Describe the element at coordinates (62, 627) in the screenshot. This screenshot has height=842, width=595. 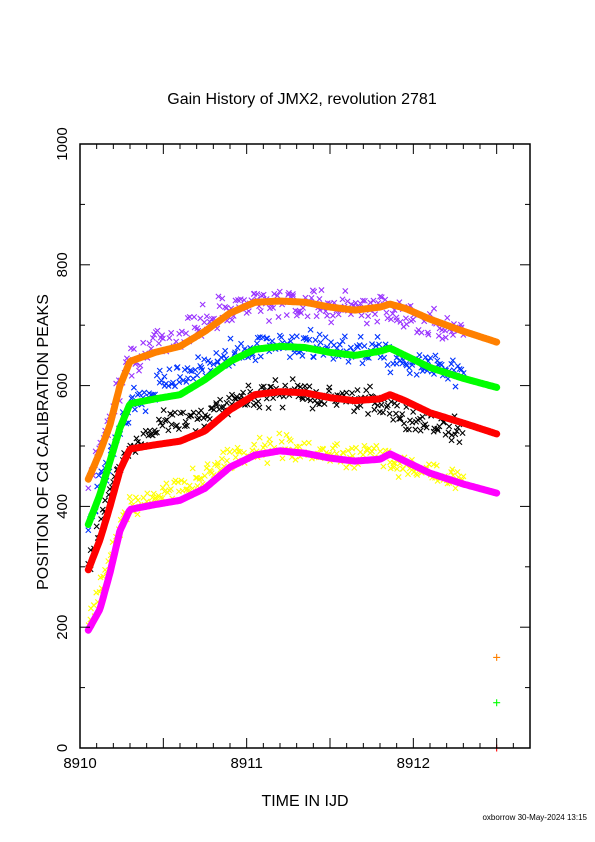
I see `y-tick-label: 200` at that location.